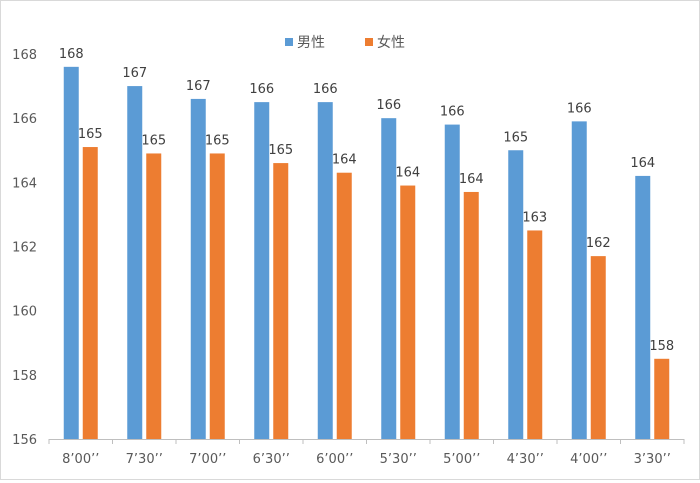 Image resolution: width=700 pixels, height=483 pixels. I want to click on x-category-label: 3’30’’, so click(652, 459).